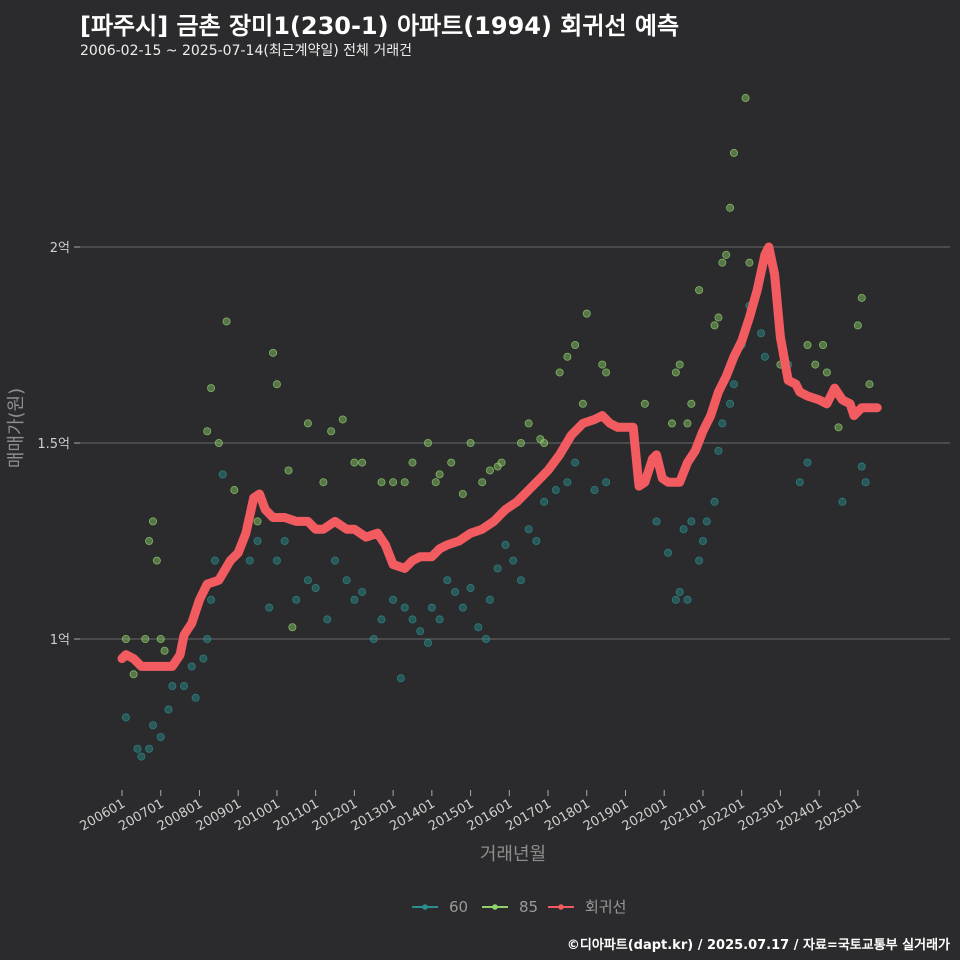  I want to click on y-tick-label: 1억, so click(60, 640).